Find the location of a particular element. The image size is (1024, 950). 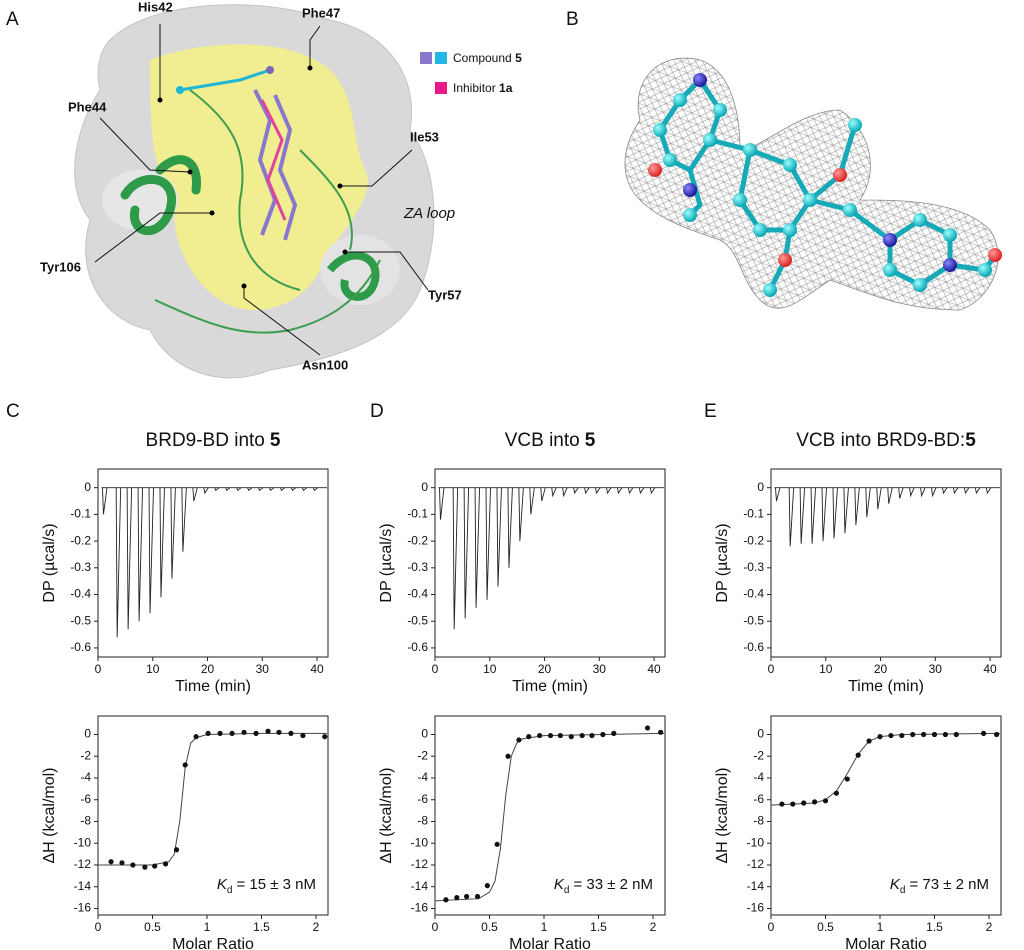

panel-label: C is located at coordinates (13, 411).